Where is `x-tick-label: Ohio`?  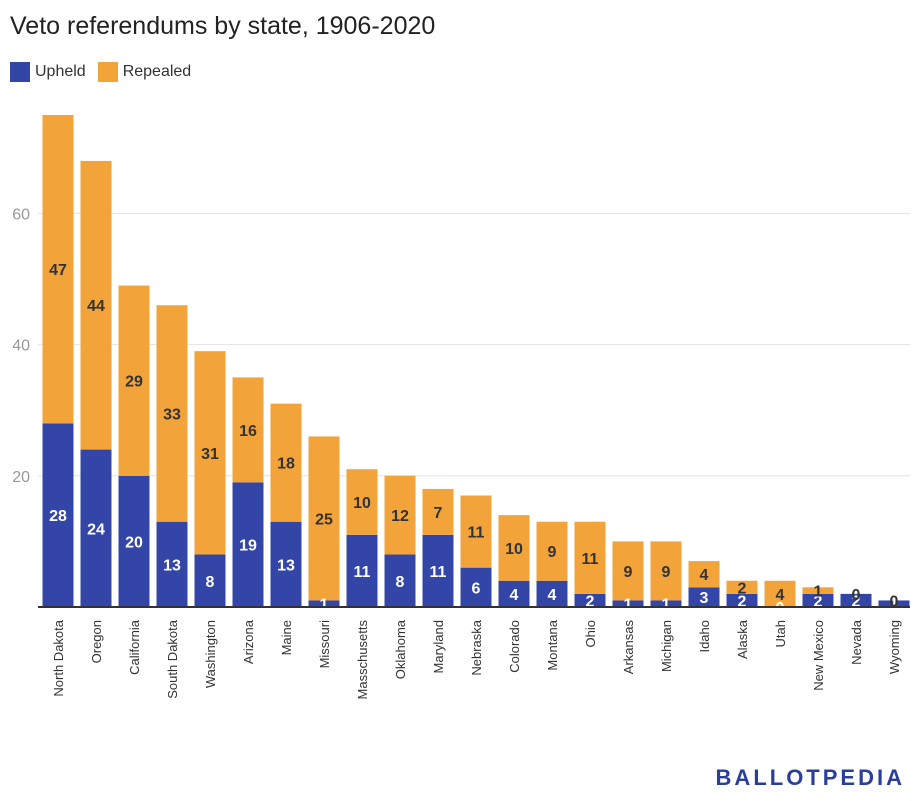 x-tick-label: Ohio is located at coordinates (590, 633).